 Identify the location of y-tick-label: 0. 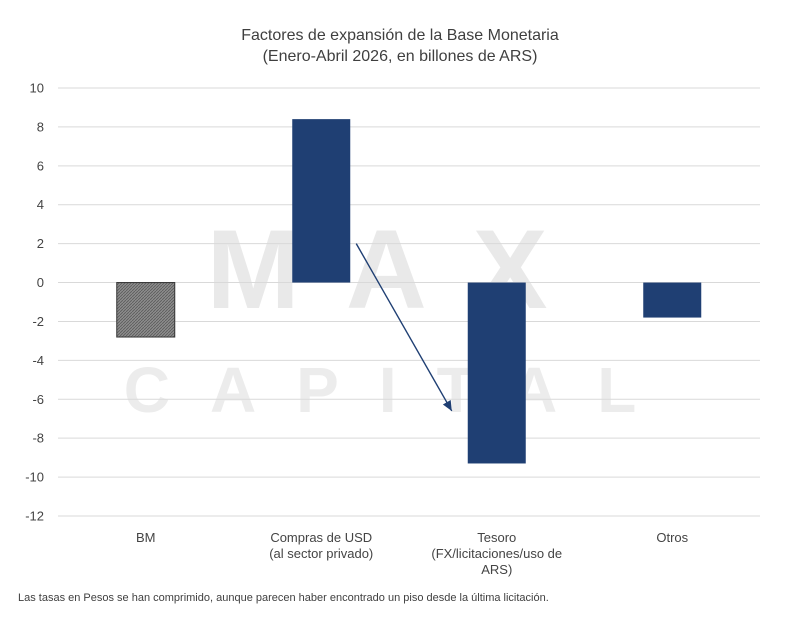
(40, 282).